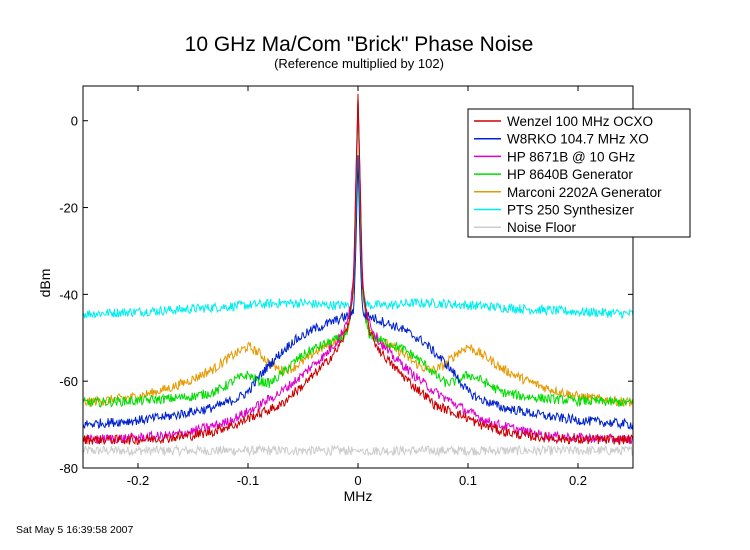  Describe the element at coordinates (358, 496) in the screenshot. I see `x-axis-label: MHz` at that location.